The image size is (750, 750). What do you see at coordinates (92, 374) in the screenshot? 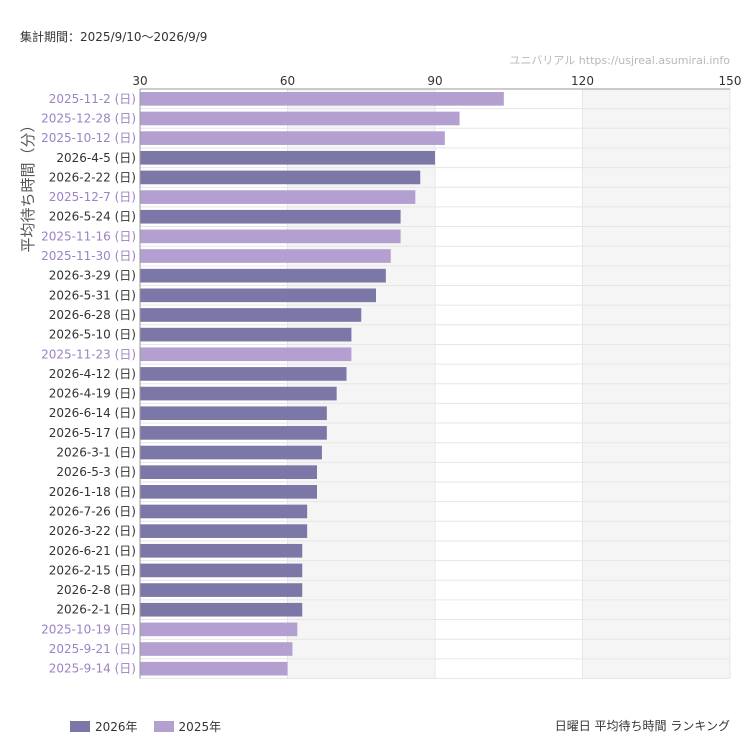
I see `category-label-15: 2026-4-12 (日)` at bounding box center [92, 374].